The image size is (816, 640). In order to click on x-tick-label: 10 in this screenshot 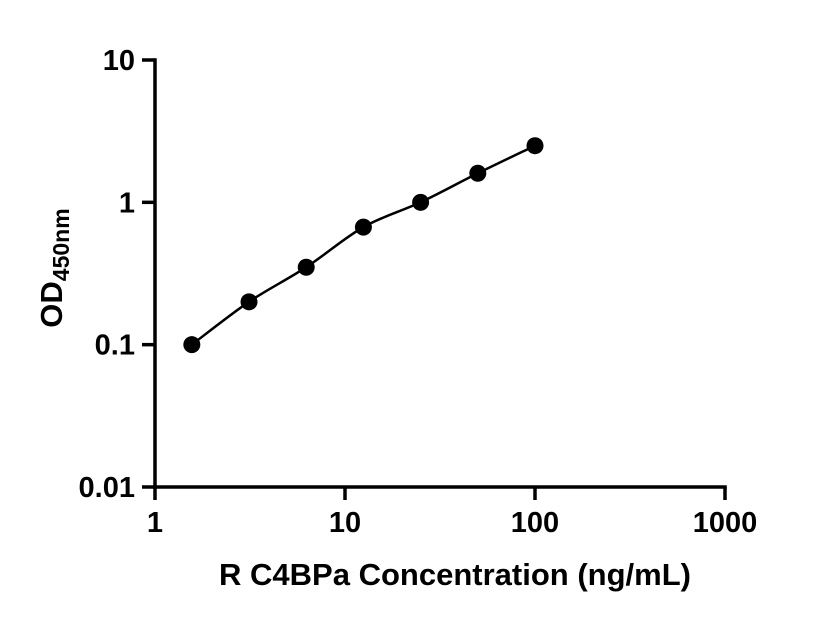, I will do `click(345, 523)`.